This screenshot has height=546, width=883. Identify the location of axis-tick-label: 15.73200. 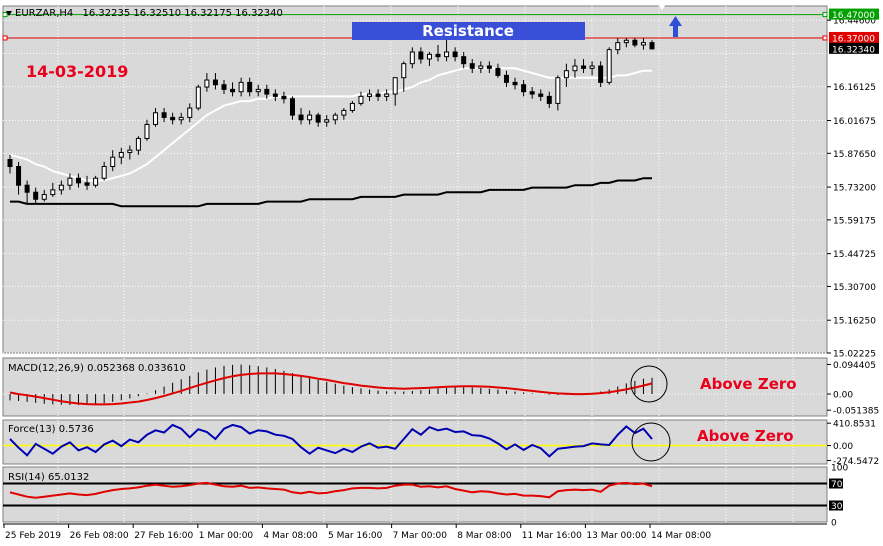
(854, 189).